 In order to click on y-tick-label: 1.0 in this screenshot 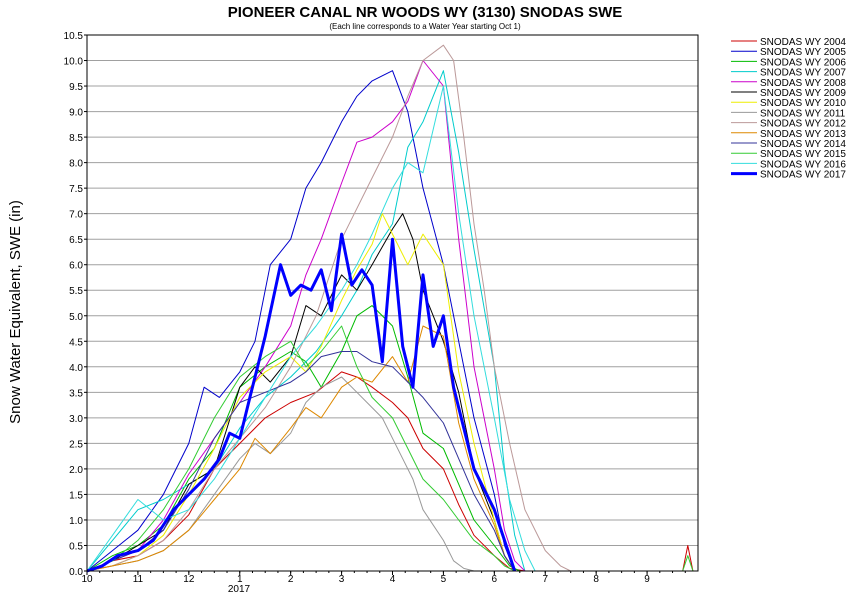, I will do `click(76, 521)`.